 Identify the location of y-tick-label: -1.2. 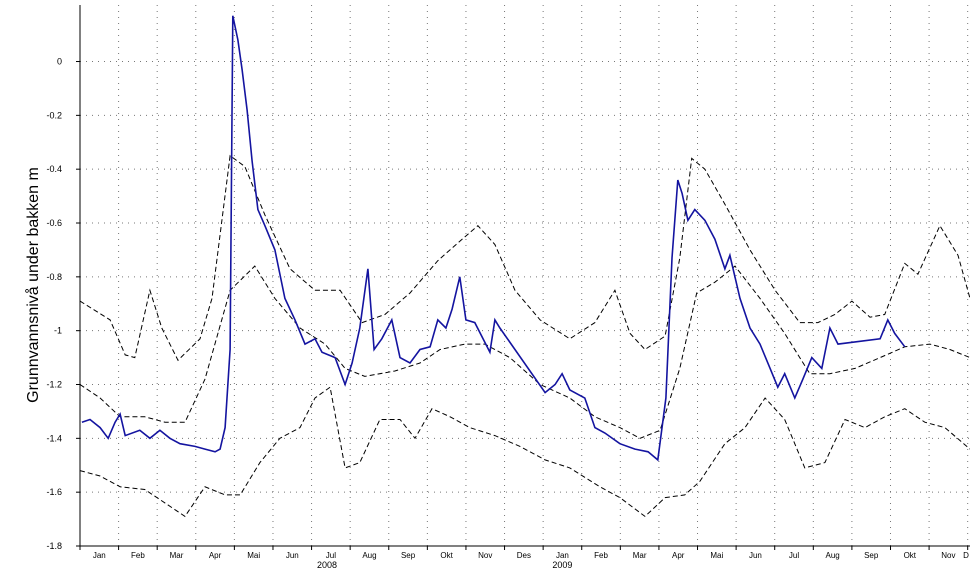
(54, 385).